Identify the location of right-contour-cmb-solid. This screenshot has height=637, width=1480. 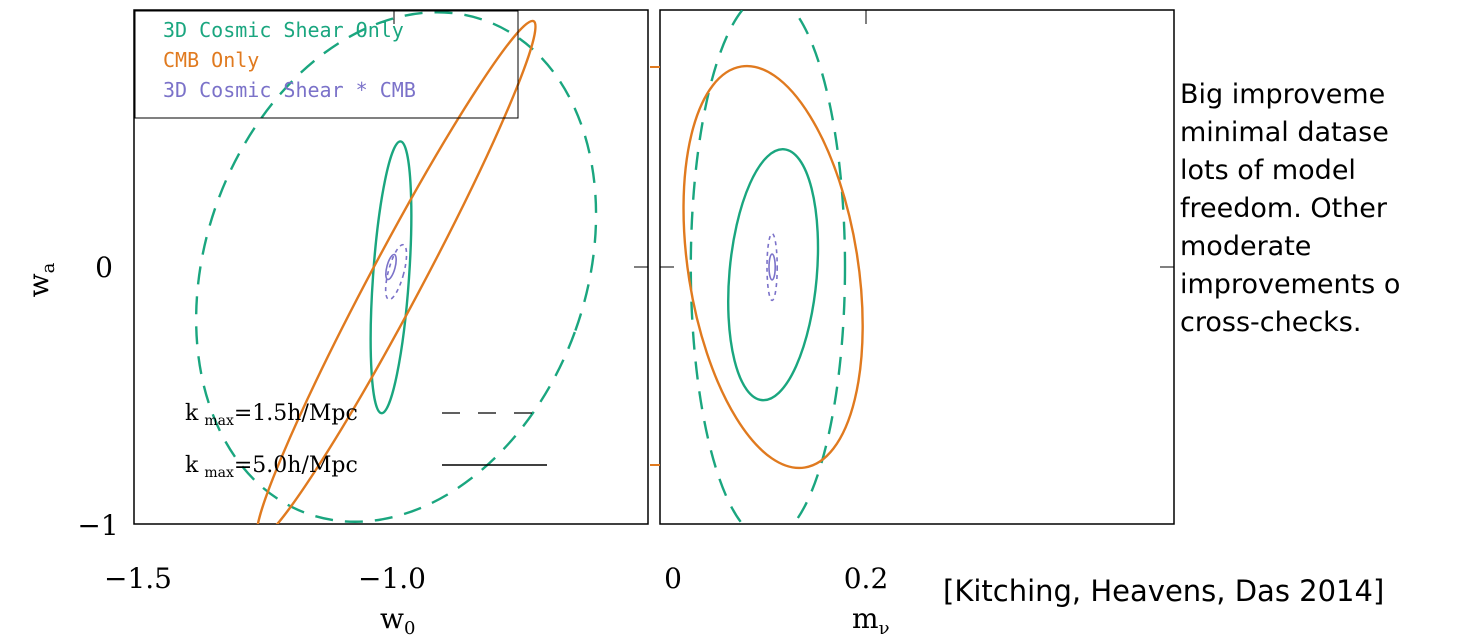
(773, 267).